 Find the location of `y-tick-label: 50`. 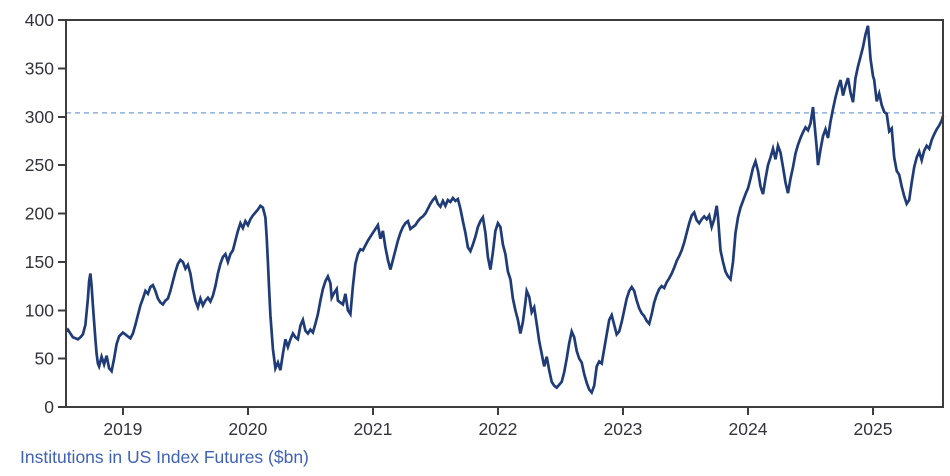

y-tick-label: 50 is located at coordinates (45, 359).